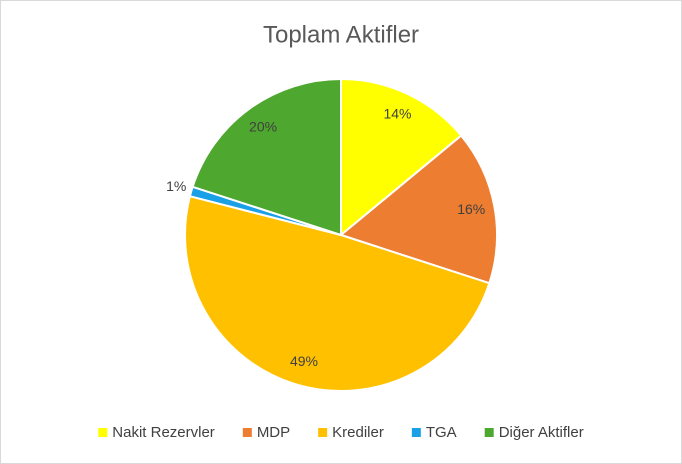 This screenshot has width=682, height=464. What do you see at coordinates (471, 209) in the screenshot?
I see `data-label: 16%` at bounding box center [471, 209].